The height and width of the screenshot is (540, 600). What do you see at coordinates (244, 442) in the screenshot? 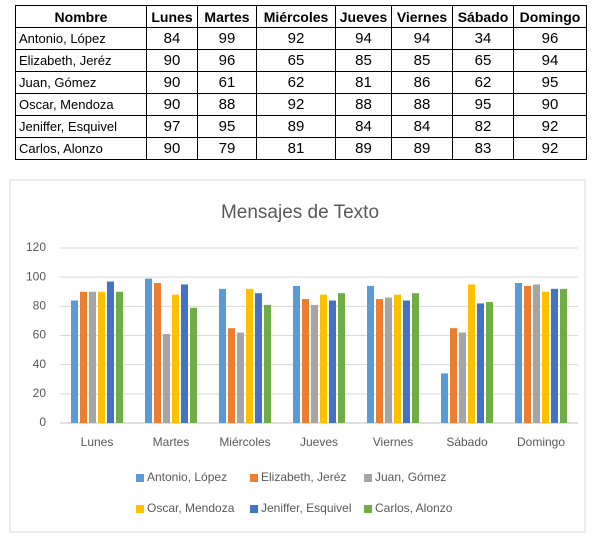
I see `x-tick-label: Miércoles` at bounding box center [244, 442].